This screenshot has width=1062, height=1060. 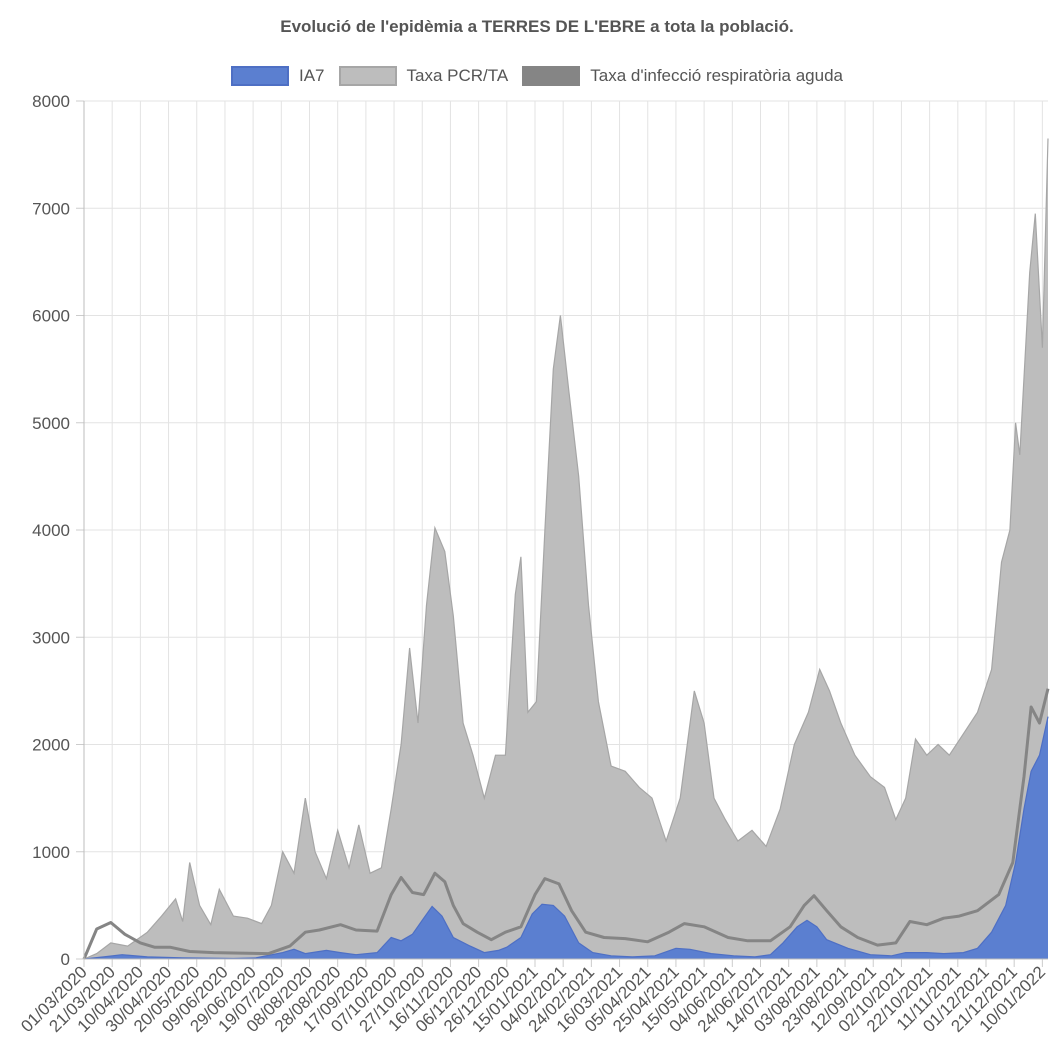 I want to click on legend-label-taxa-ira: Taxa d'infecció respiratòria aguda, so click(x=716, y=75).